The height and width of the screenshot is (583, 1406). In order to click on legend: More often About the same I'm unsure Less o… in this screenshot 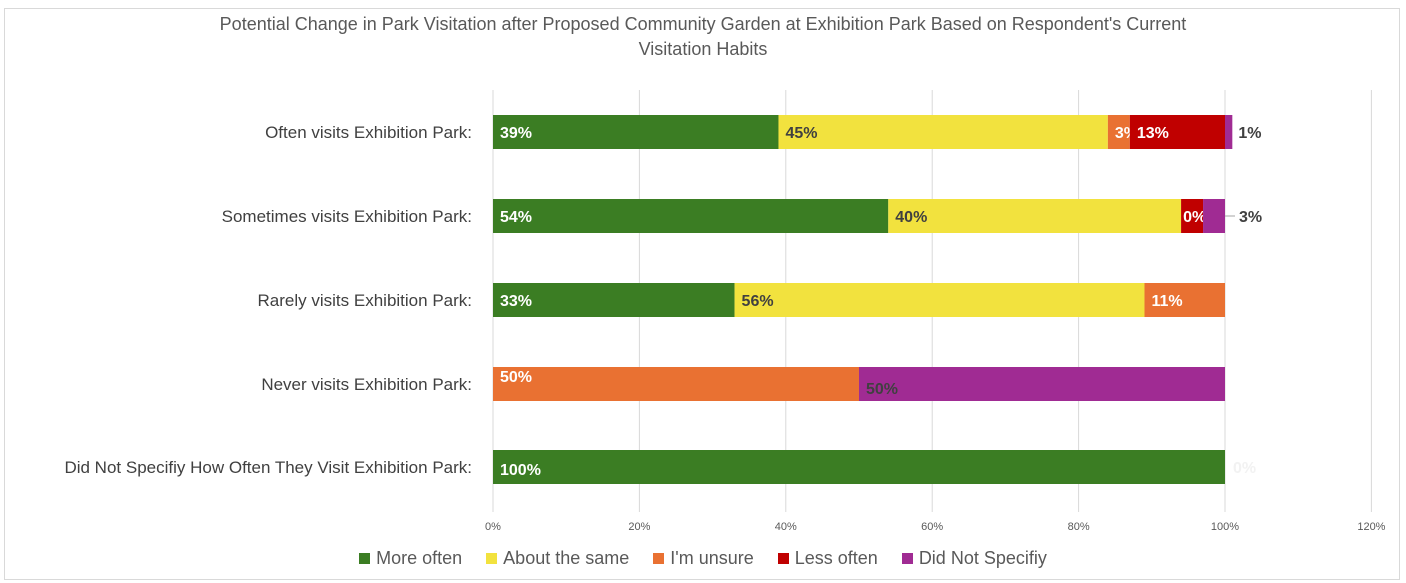, I will do `click(703, 558)`.